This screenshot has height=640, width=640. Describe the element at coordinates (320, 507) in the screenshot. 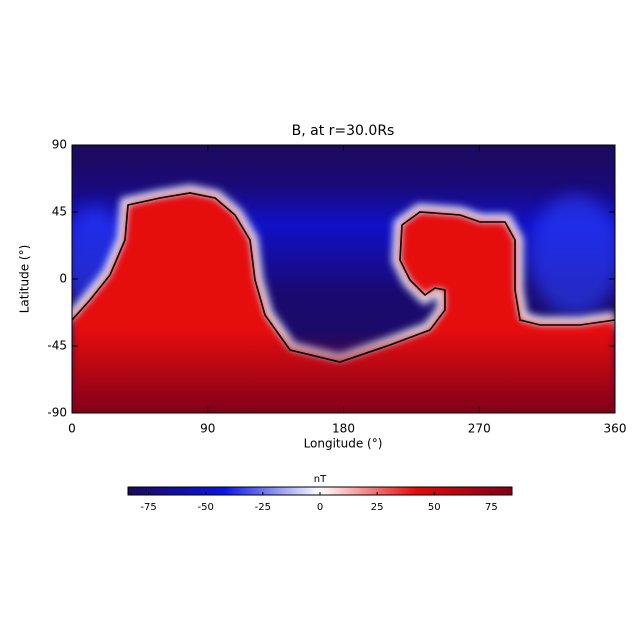

I see `colorbar-tick-label: 0` at that location.